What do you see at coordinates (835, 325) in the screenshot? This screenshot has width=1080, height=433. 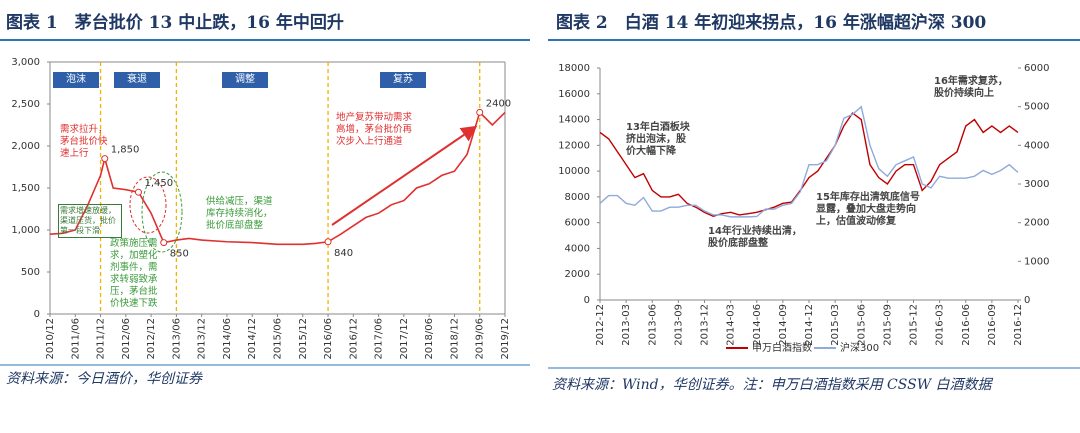 I see `x-tick-label: 2015-03` at bounding box center [835, 325].